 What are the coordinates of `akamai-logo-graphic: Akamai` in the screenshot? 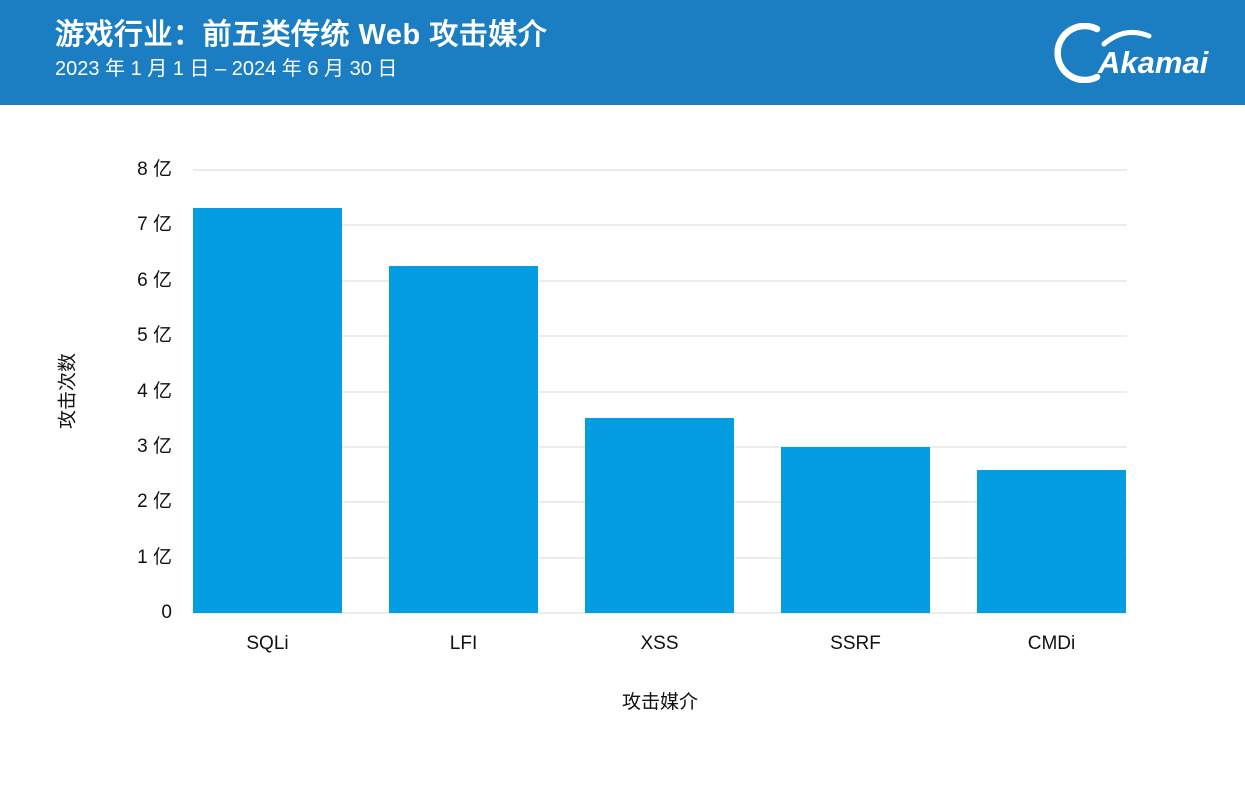 It's located at (1132, 53).